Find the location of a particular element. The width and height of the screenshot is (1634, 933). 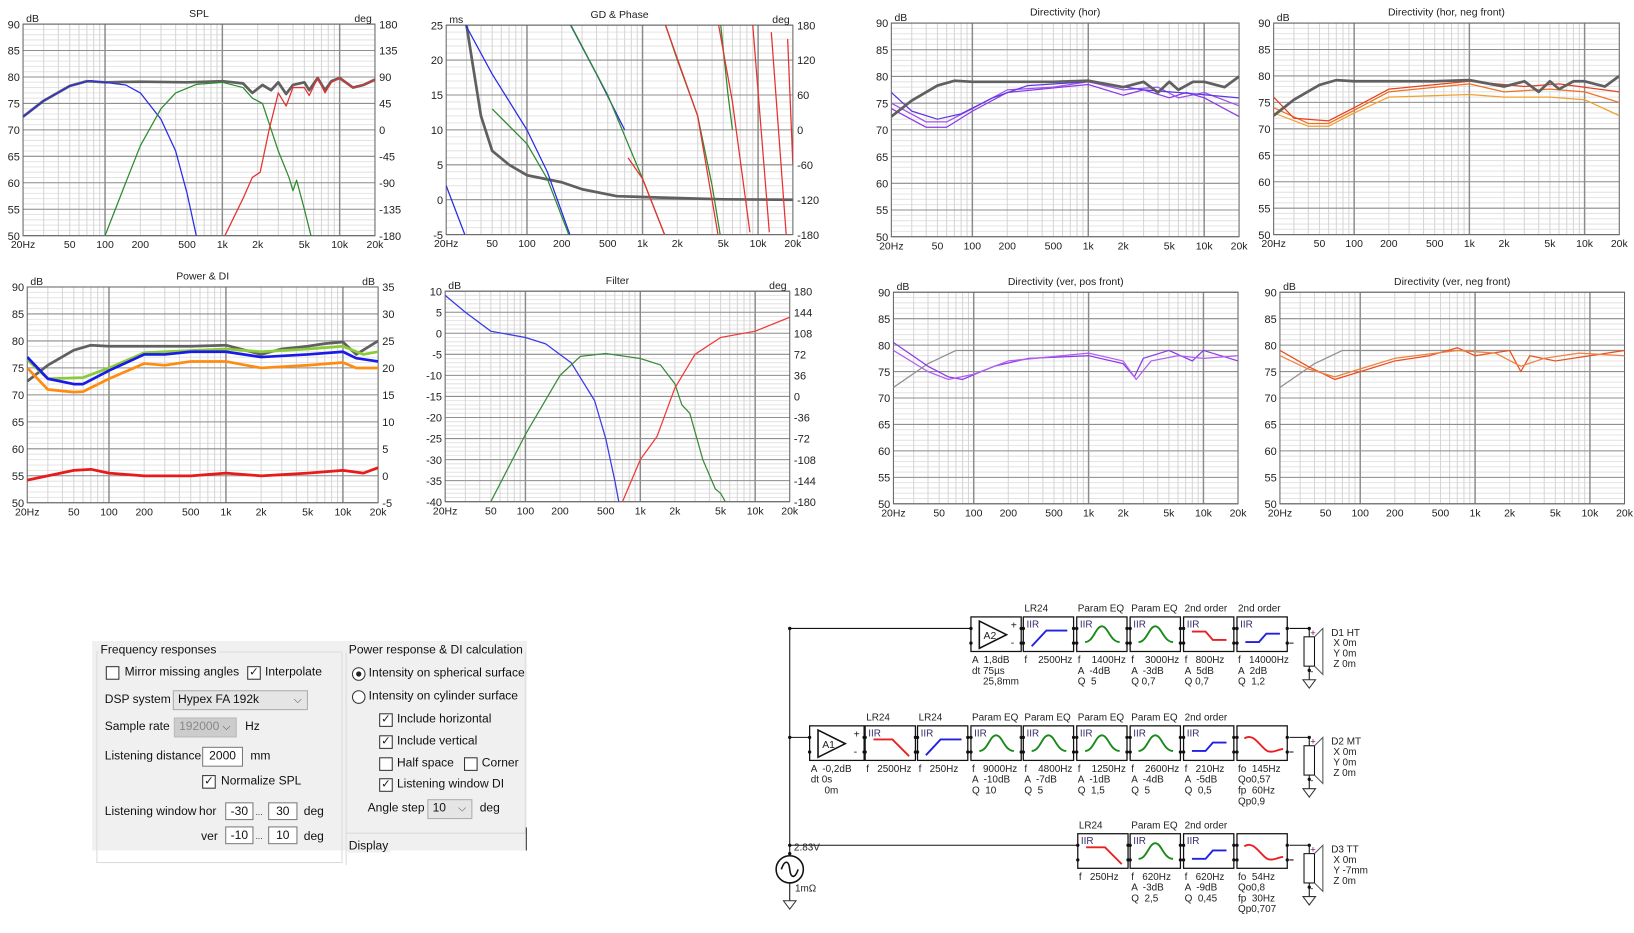

hor-max-input: 30 is located at coordinates (283, 811).